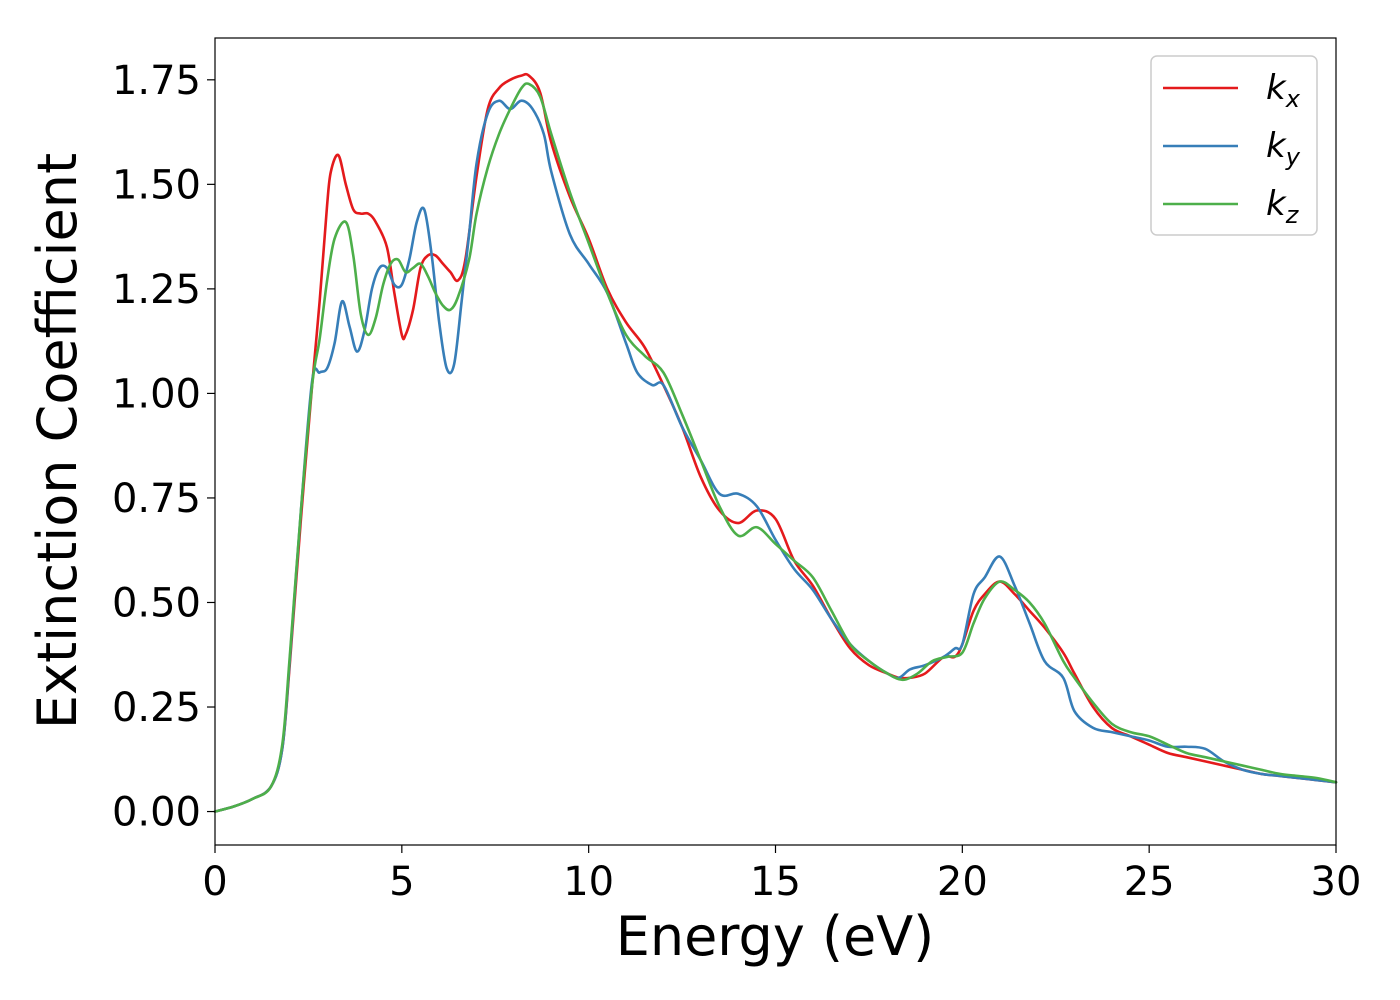  I want to click on x-tick-label: 0, so click(214, 882).